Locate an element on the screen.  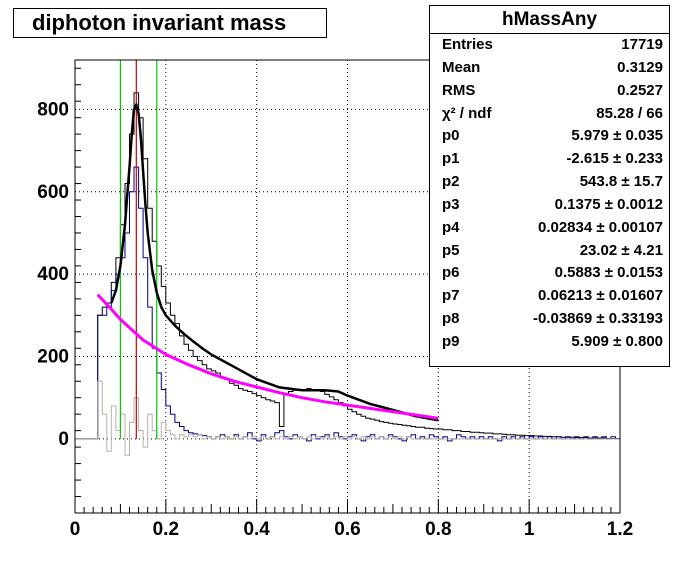
x-tick-label: 0.6 is located at coordinates (347, 529).